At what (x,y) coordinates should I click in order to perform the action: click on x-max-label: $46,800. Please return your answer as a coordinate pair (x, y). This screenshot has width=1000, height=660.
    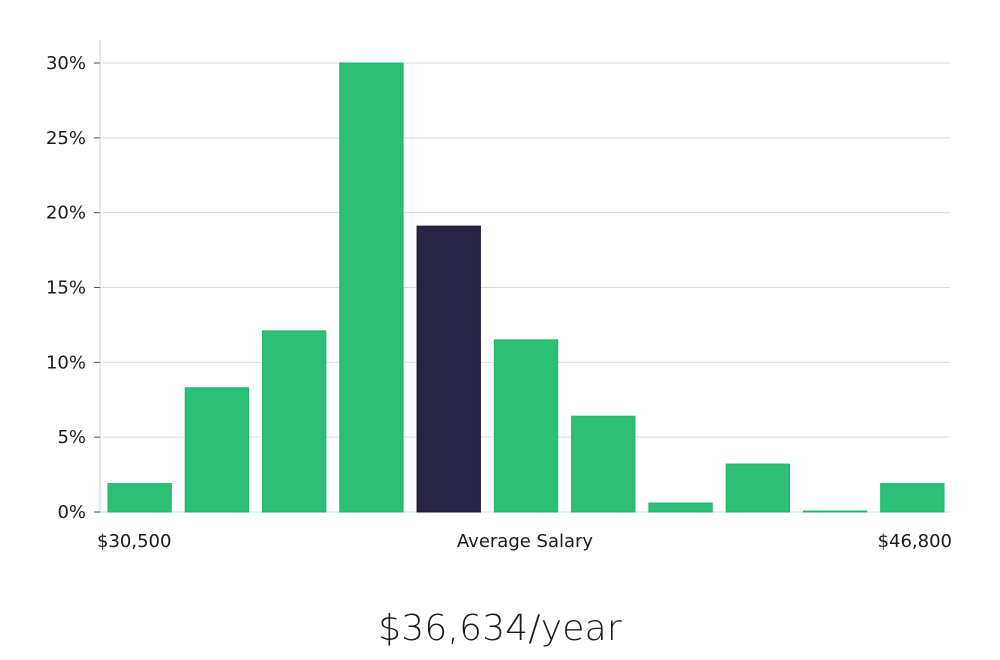
    Looking at the image, I should click on (915, 541).